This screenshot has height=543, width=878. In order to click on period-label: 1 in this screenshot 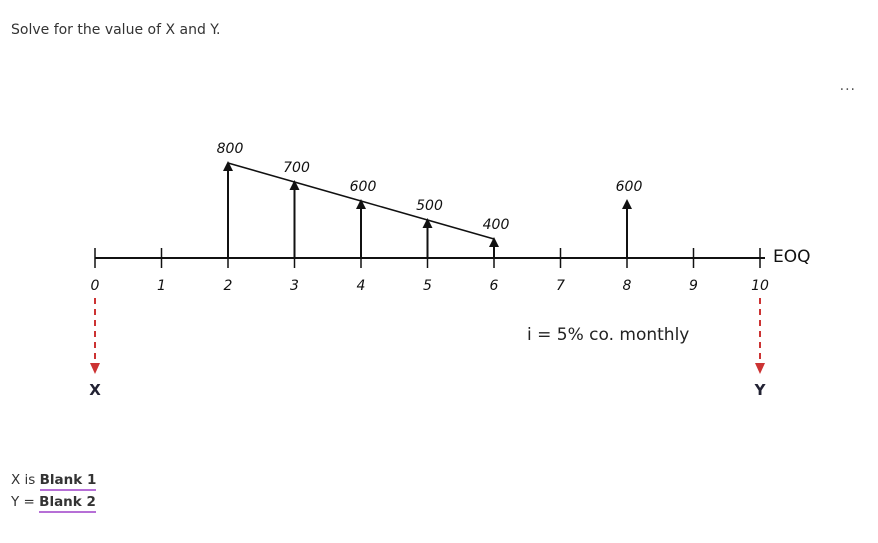, I will do `click(161, 286)`.